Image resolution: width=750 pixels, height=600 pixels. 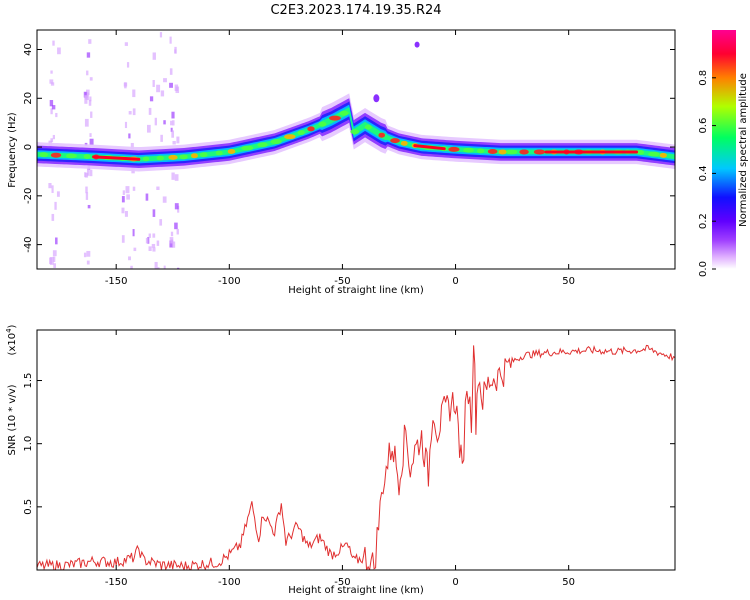 I want to click on snr-scale-exponent: 4, so click(x=9, y=330).